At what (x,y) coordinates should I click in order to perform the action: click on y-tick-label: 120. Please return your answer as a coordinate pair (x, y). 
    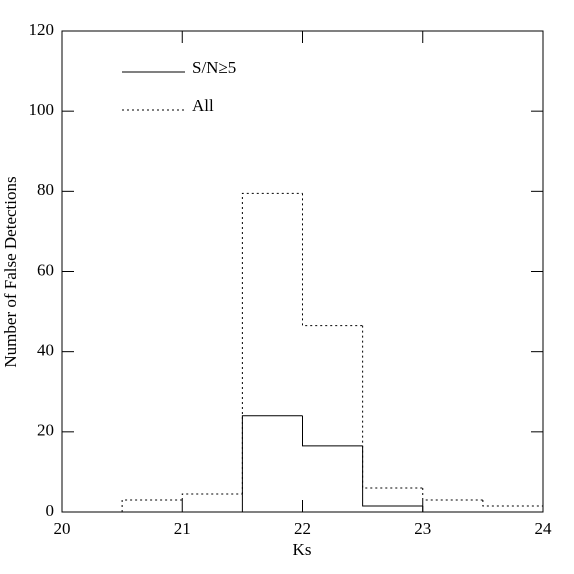
    Looking at the image, I should click on (42, 29).